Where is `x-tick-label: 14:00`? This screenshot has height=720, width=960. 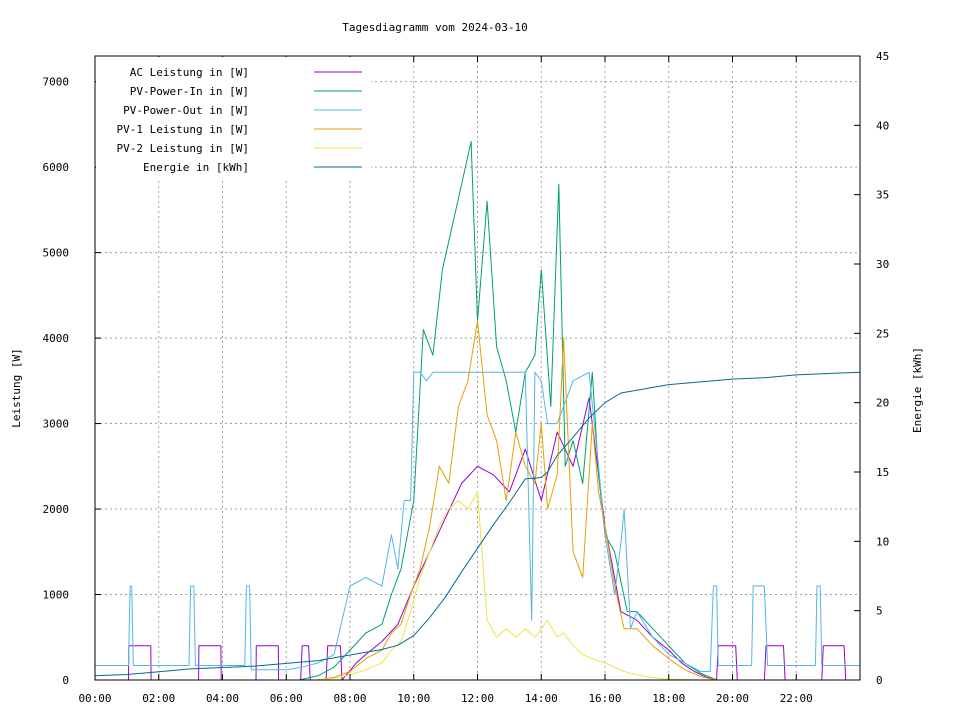 x-tick-label: 14:00 is located at coordinates (541, 698).